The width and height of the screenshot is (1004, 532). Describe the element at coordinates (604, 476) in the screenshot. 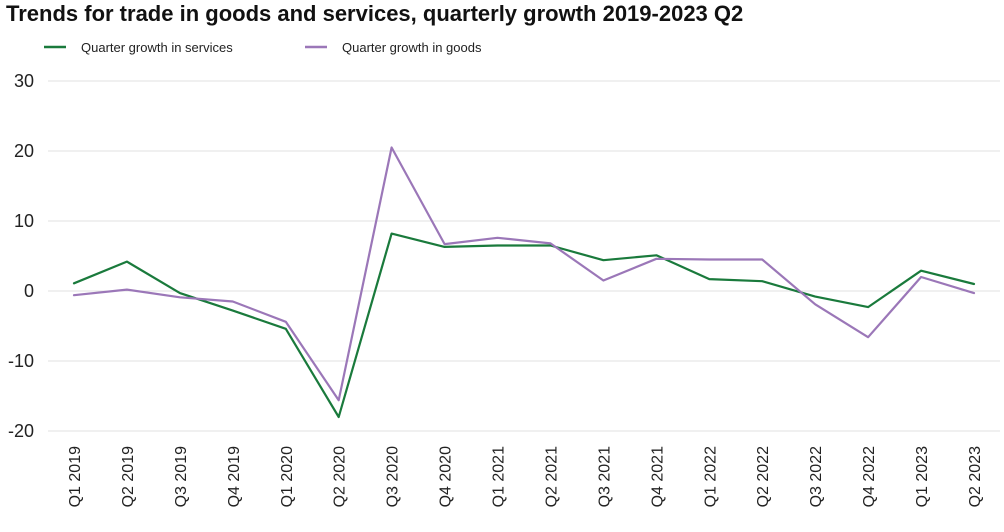

I see `x-tick-label: Q3 2021` at that location.